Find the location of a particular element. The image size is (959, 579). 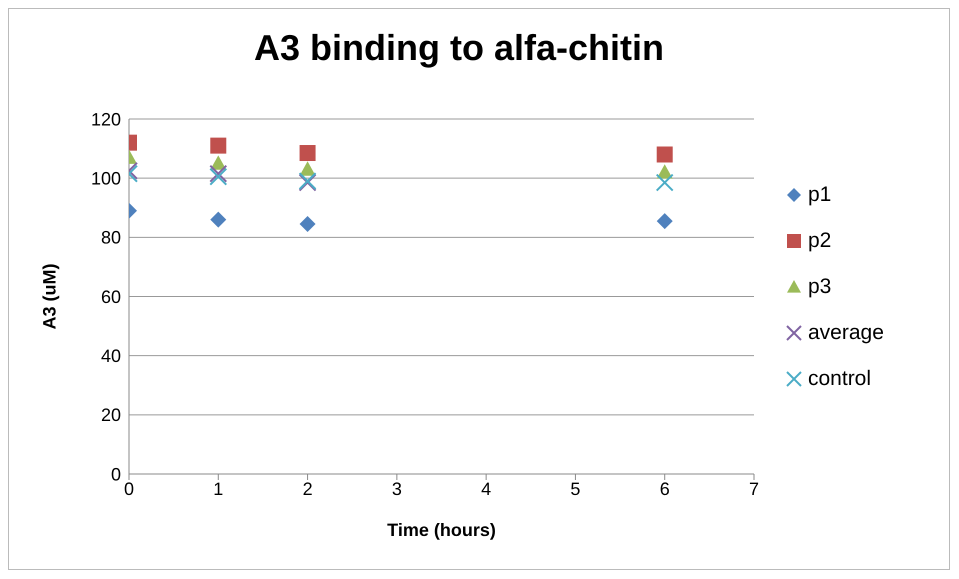

legend-label: average is located at coordinates (846, 332).